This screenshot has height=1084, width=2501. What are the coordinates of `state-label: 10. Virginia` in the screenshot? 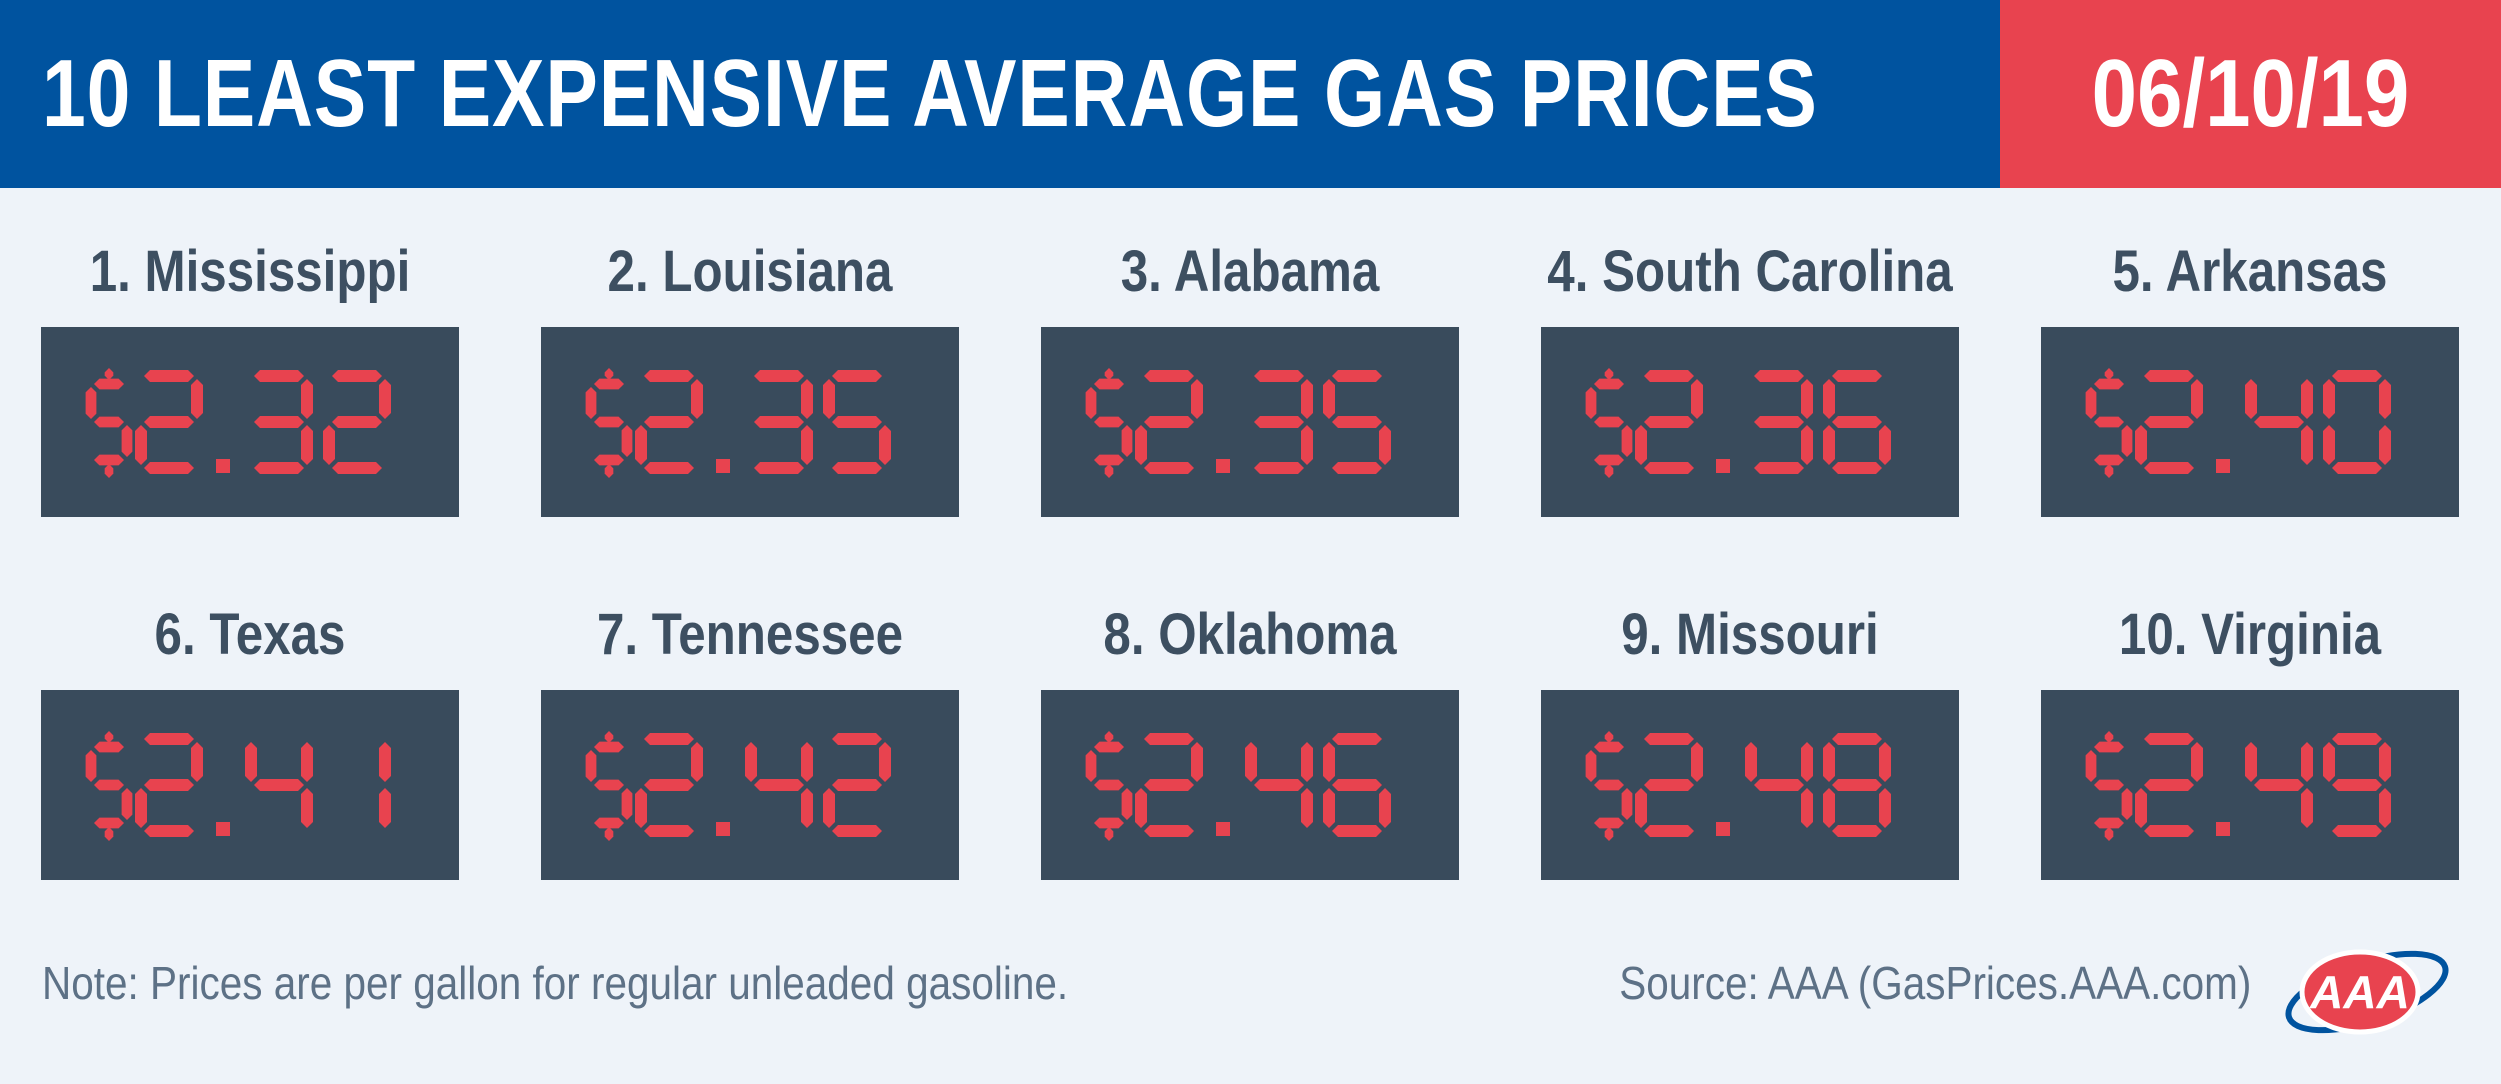 It's located at (2250, 634).